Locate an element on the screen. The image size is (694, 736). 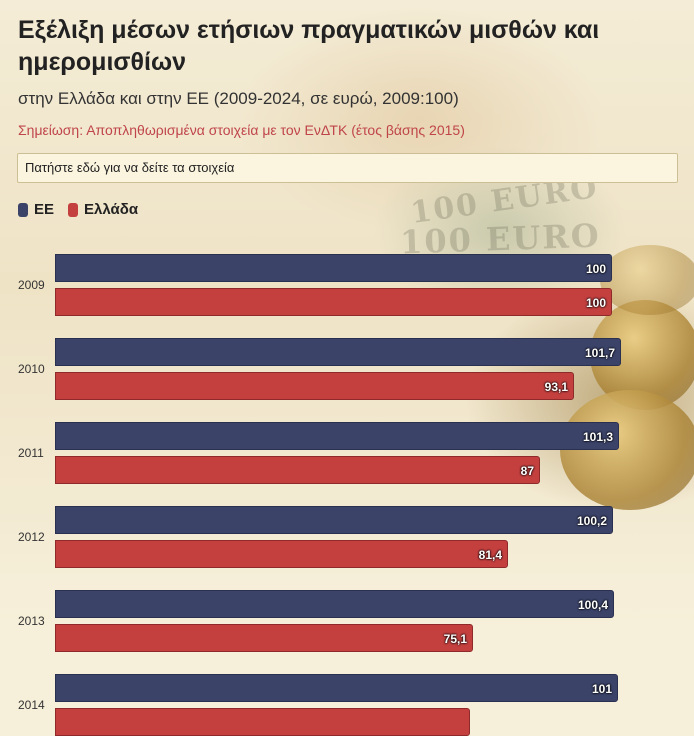
bar-el is located at coordinates (262, 722).